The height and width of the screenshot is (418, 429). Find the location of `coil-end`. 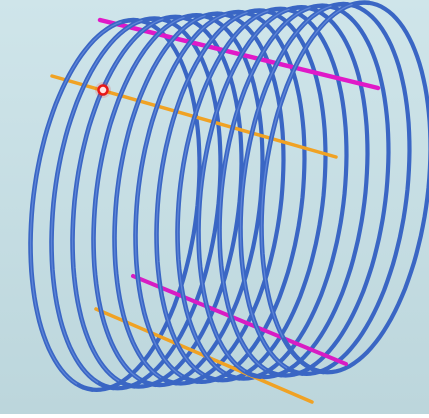

coil-end is located at coordinates (303, 356).